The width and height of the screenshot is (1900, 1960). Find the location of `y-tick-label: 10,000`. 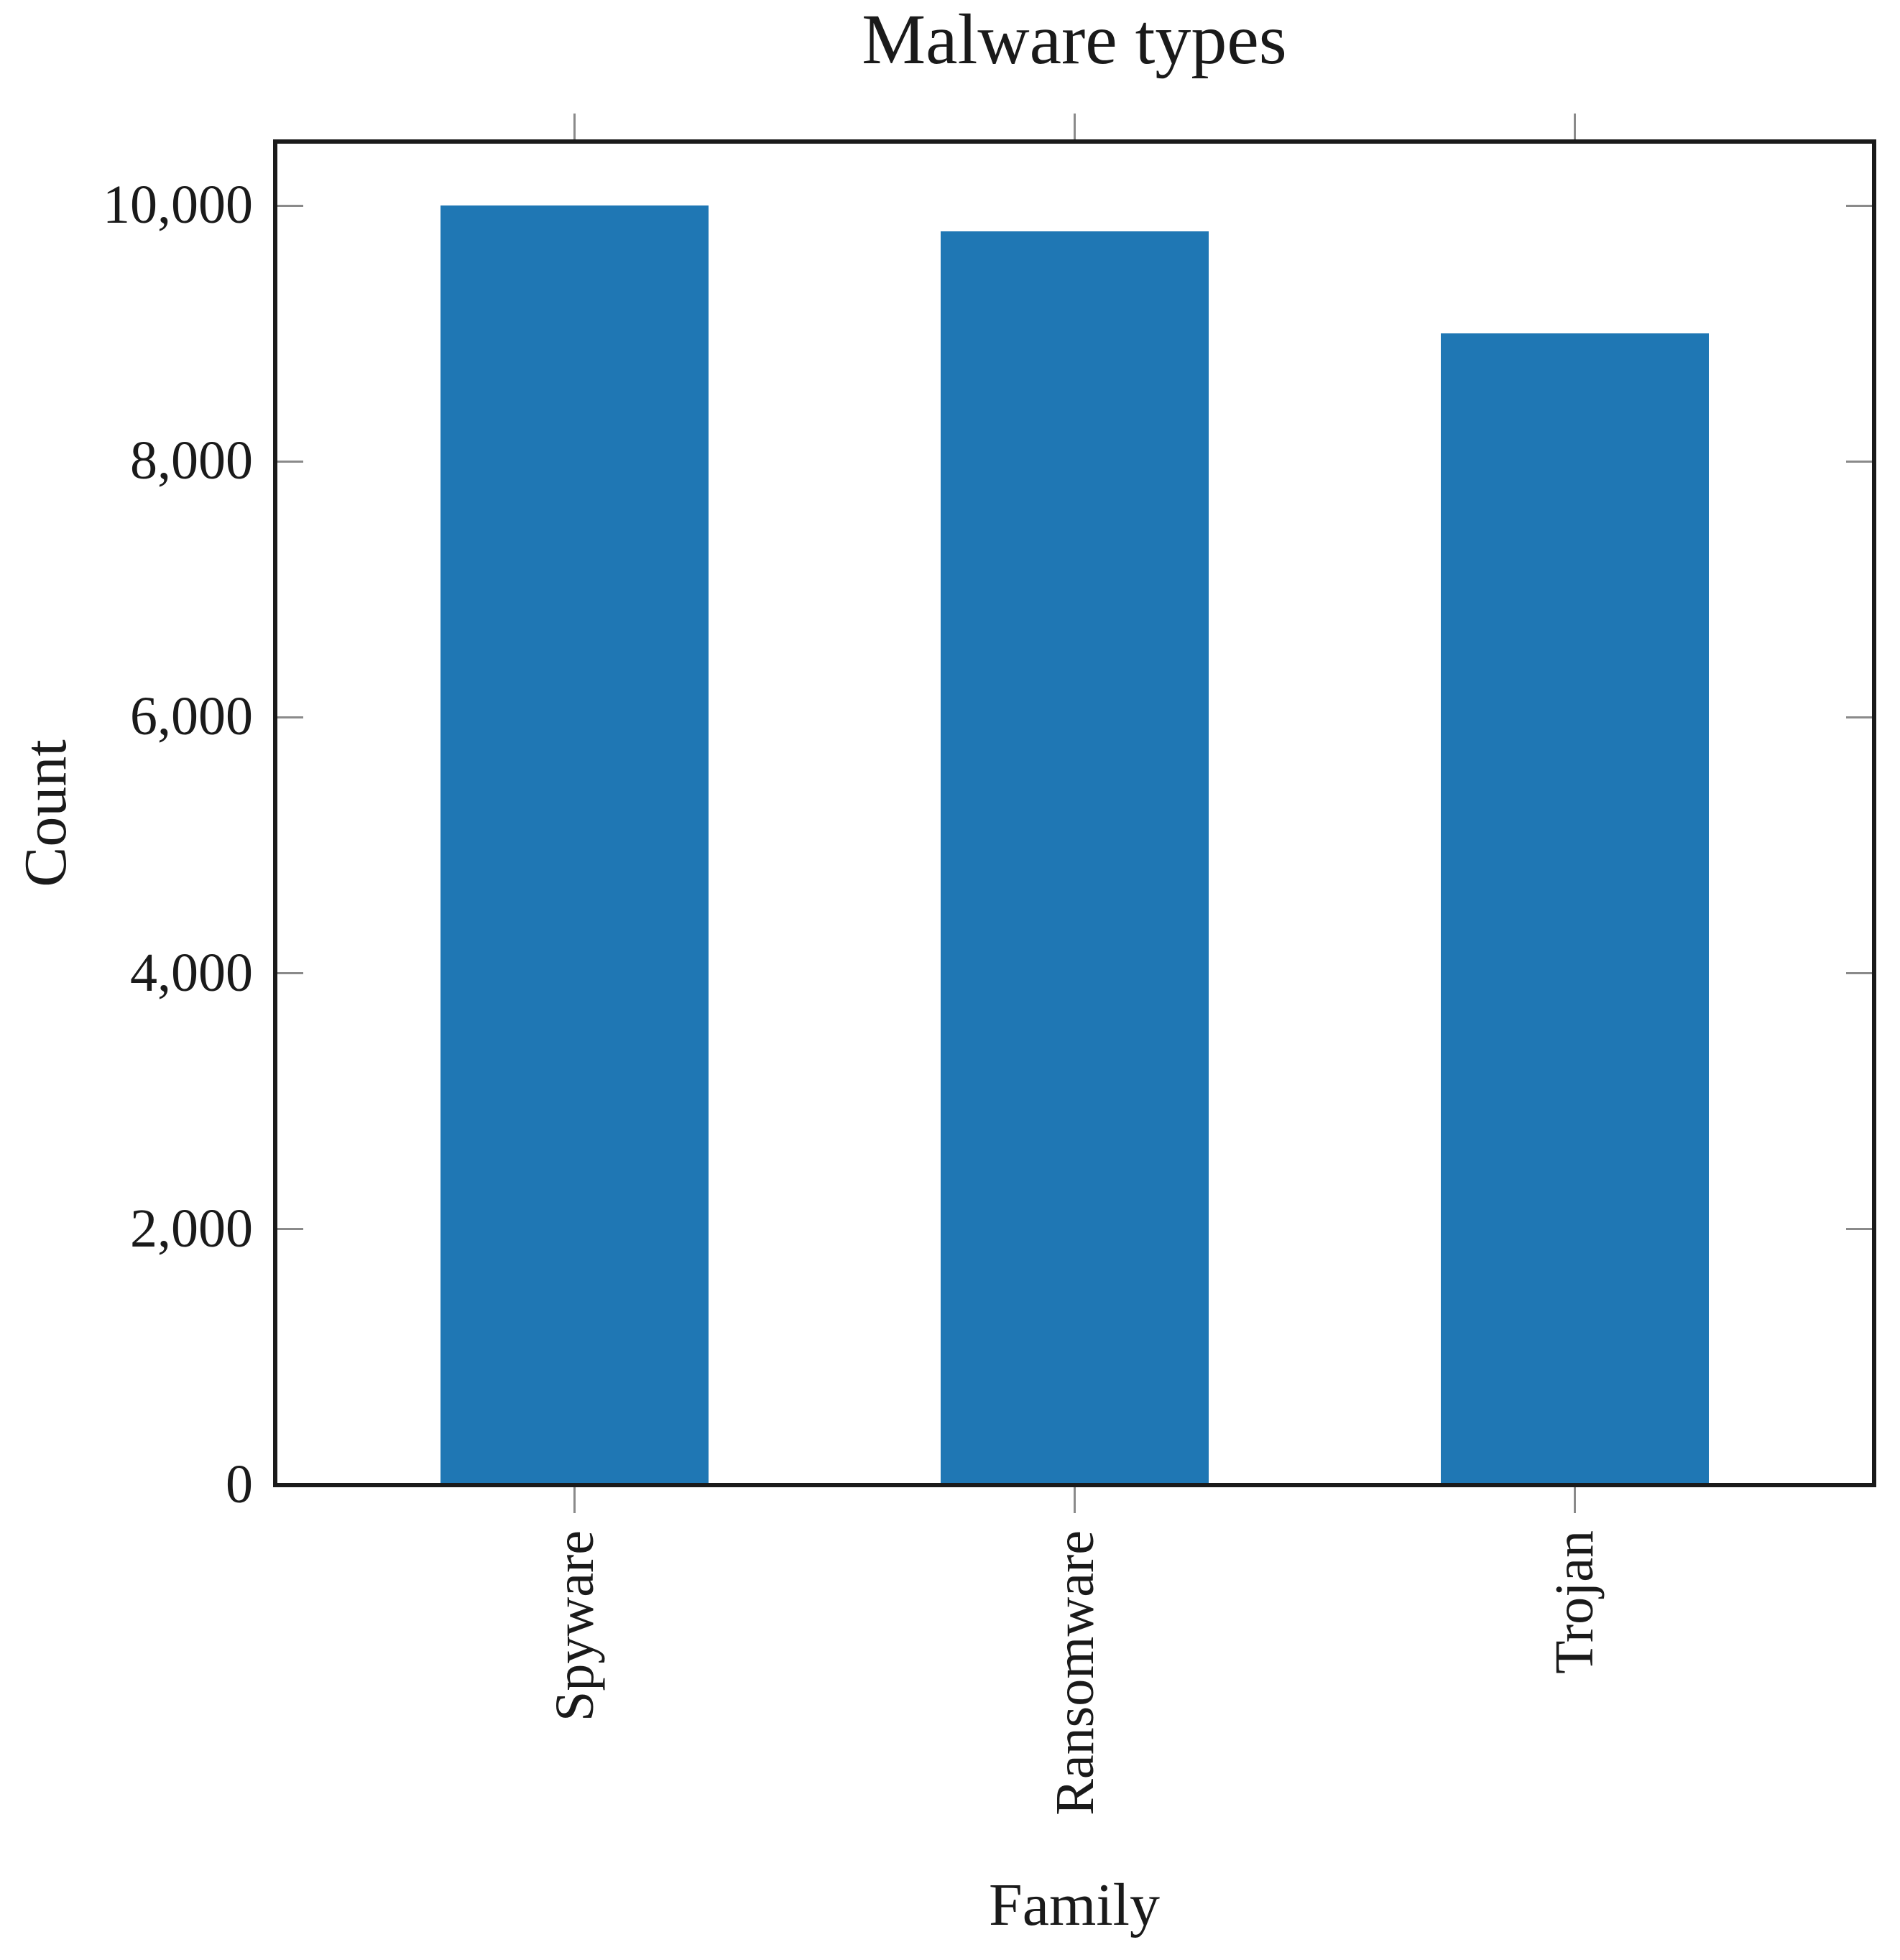

y-tick-label: 10,000 is located at coordinates (178, 205).